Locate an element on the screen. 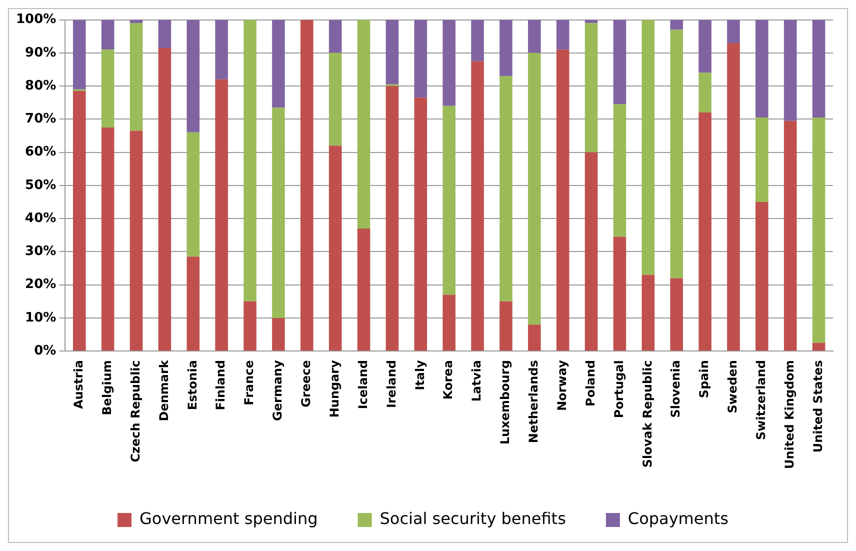 The image size is (856, 551). x-tick-label: Finland is located at coordinates (221, 385).